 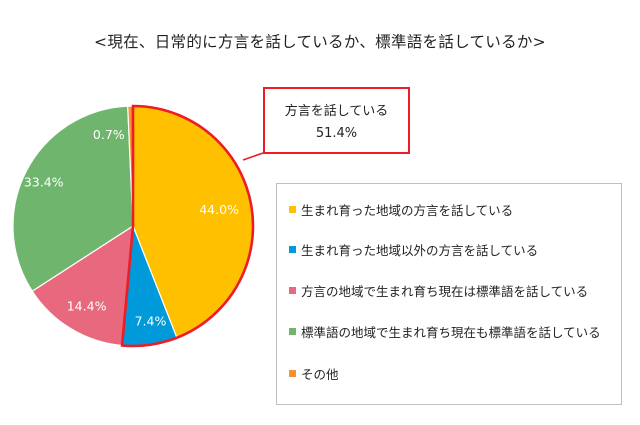 I want to click on legend-item-4: 標準語の地域で生まれ育ち現在も標準語を話している, so click(x=445, y=331).